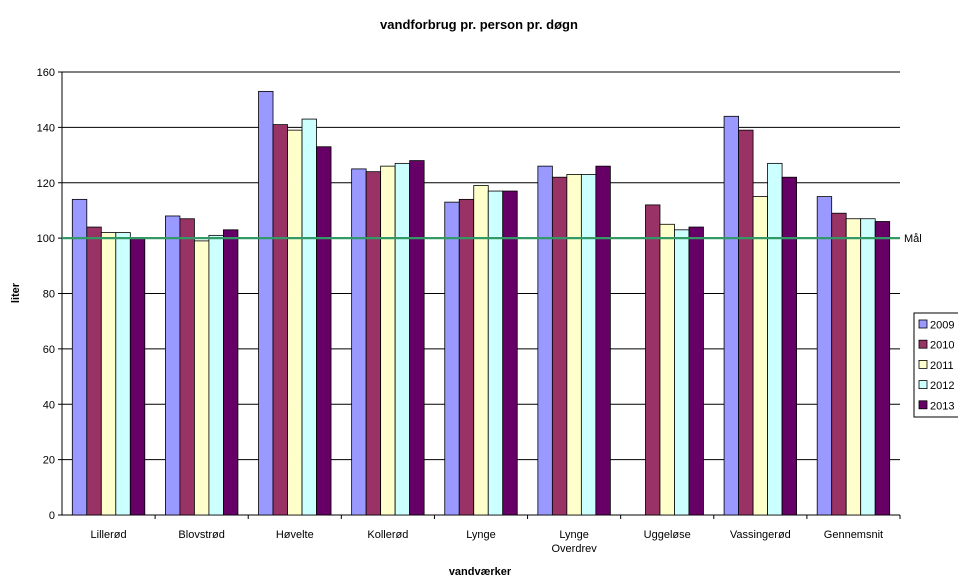 This screenshot has height=578, width=958. What do you see at coordinates (574, 542) in the screenshot?
I see `x-tick-label: Lynge Overdrev` at bounding box center [574, 542].